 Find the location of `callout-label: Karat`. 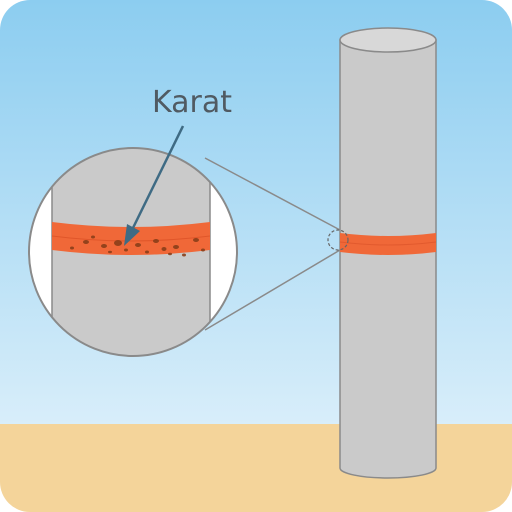

callout-label: Karat is located at coordinates (192, 102).